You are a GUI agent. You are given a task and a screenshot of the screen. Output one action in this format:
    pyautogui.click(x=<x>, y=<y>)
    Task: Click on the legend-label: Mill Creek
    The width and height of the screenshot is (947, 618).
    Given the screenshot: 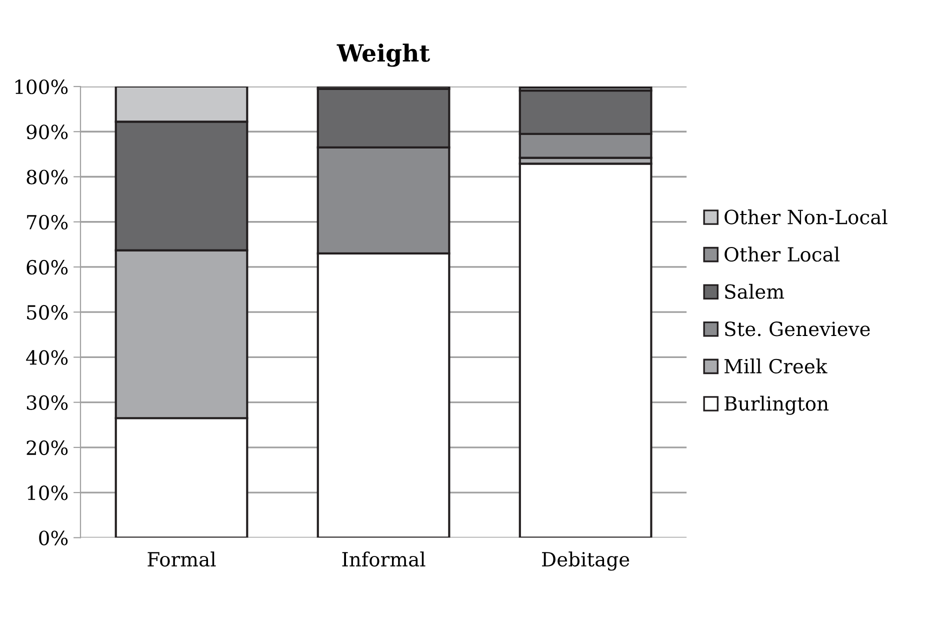 What is the action you would take?
    pyautogui.click(x=776, y=366)
    